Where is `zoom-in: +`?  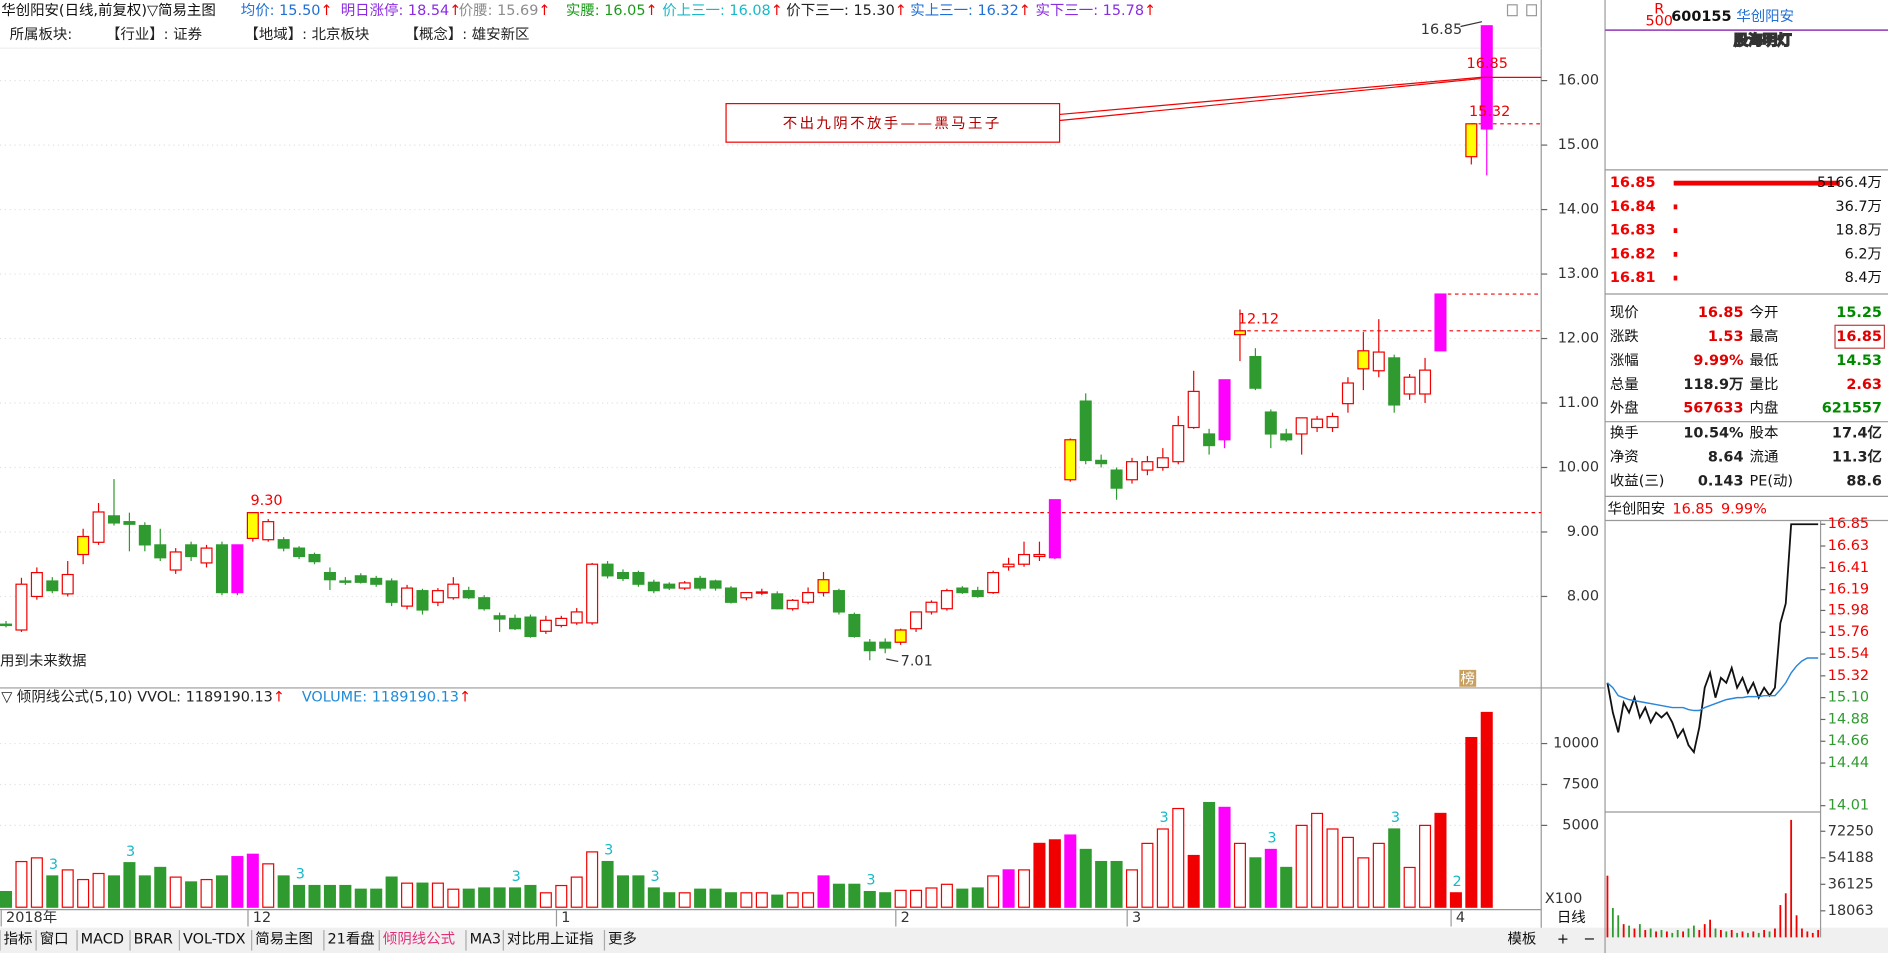 zoom-in: + is located at coordinates (1563, 940).